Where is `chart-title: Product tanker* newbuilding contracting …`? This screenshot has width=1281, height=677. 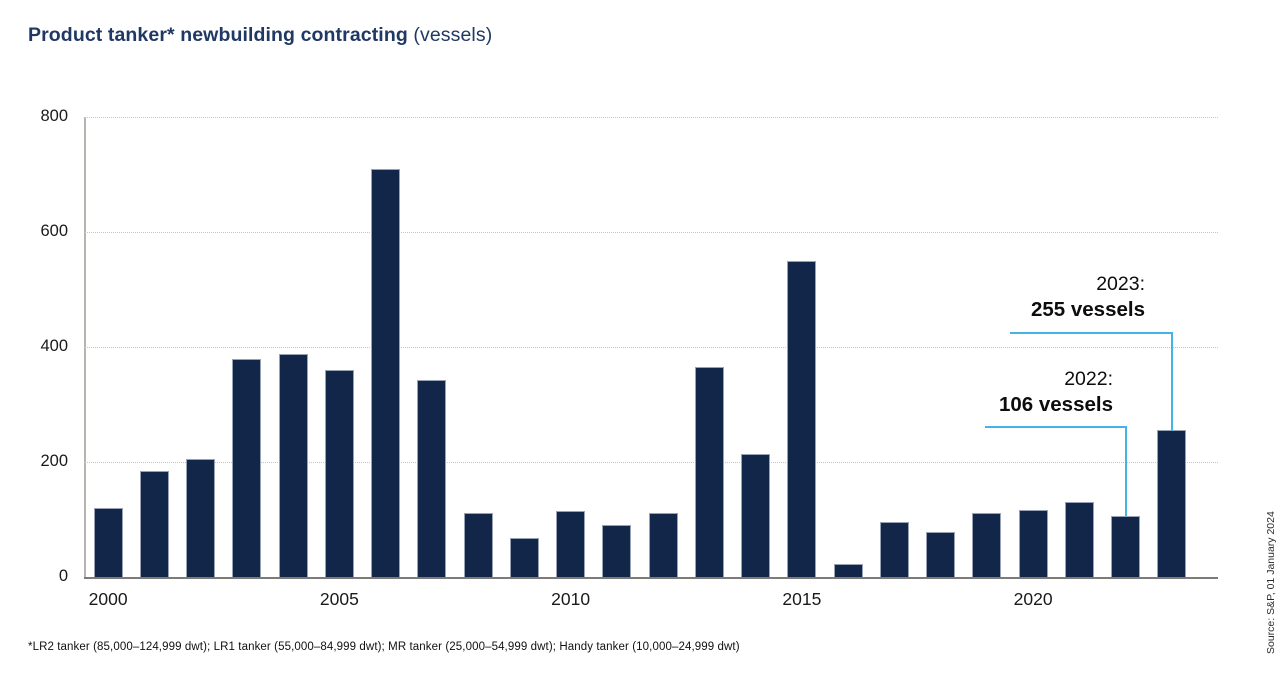 chart-title: Product tanker* newbuilding contracting … is located at coordinates (260, 35).